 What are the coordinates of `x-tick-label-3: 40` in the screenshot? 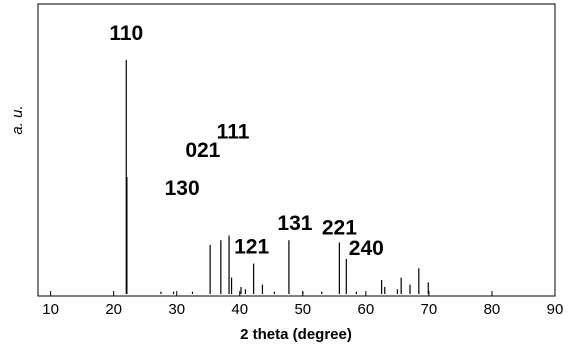 It's located at (239, 309).